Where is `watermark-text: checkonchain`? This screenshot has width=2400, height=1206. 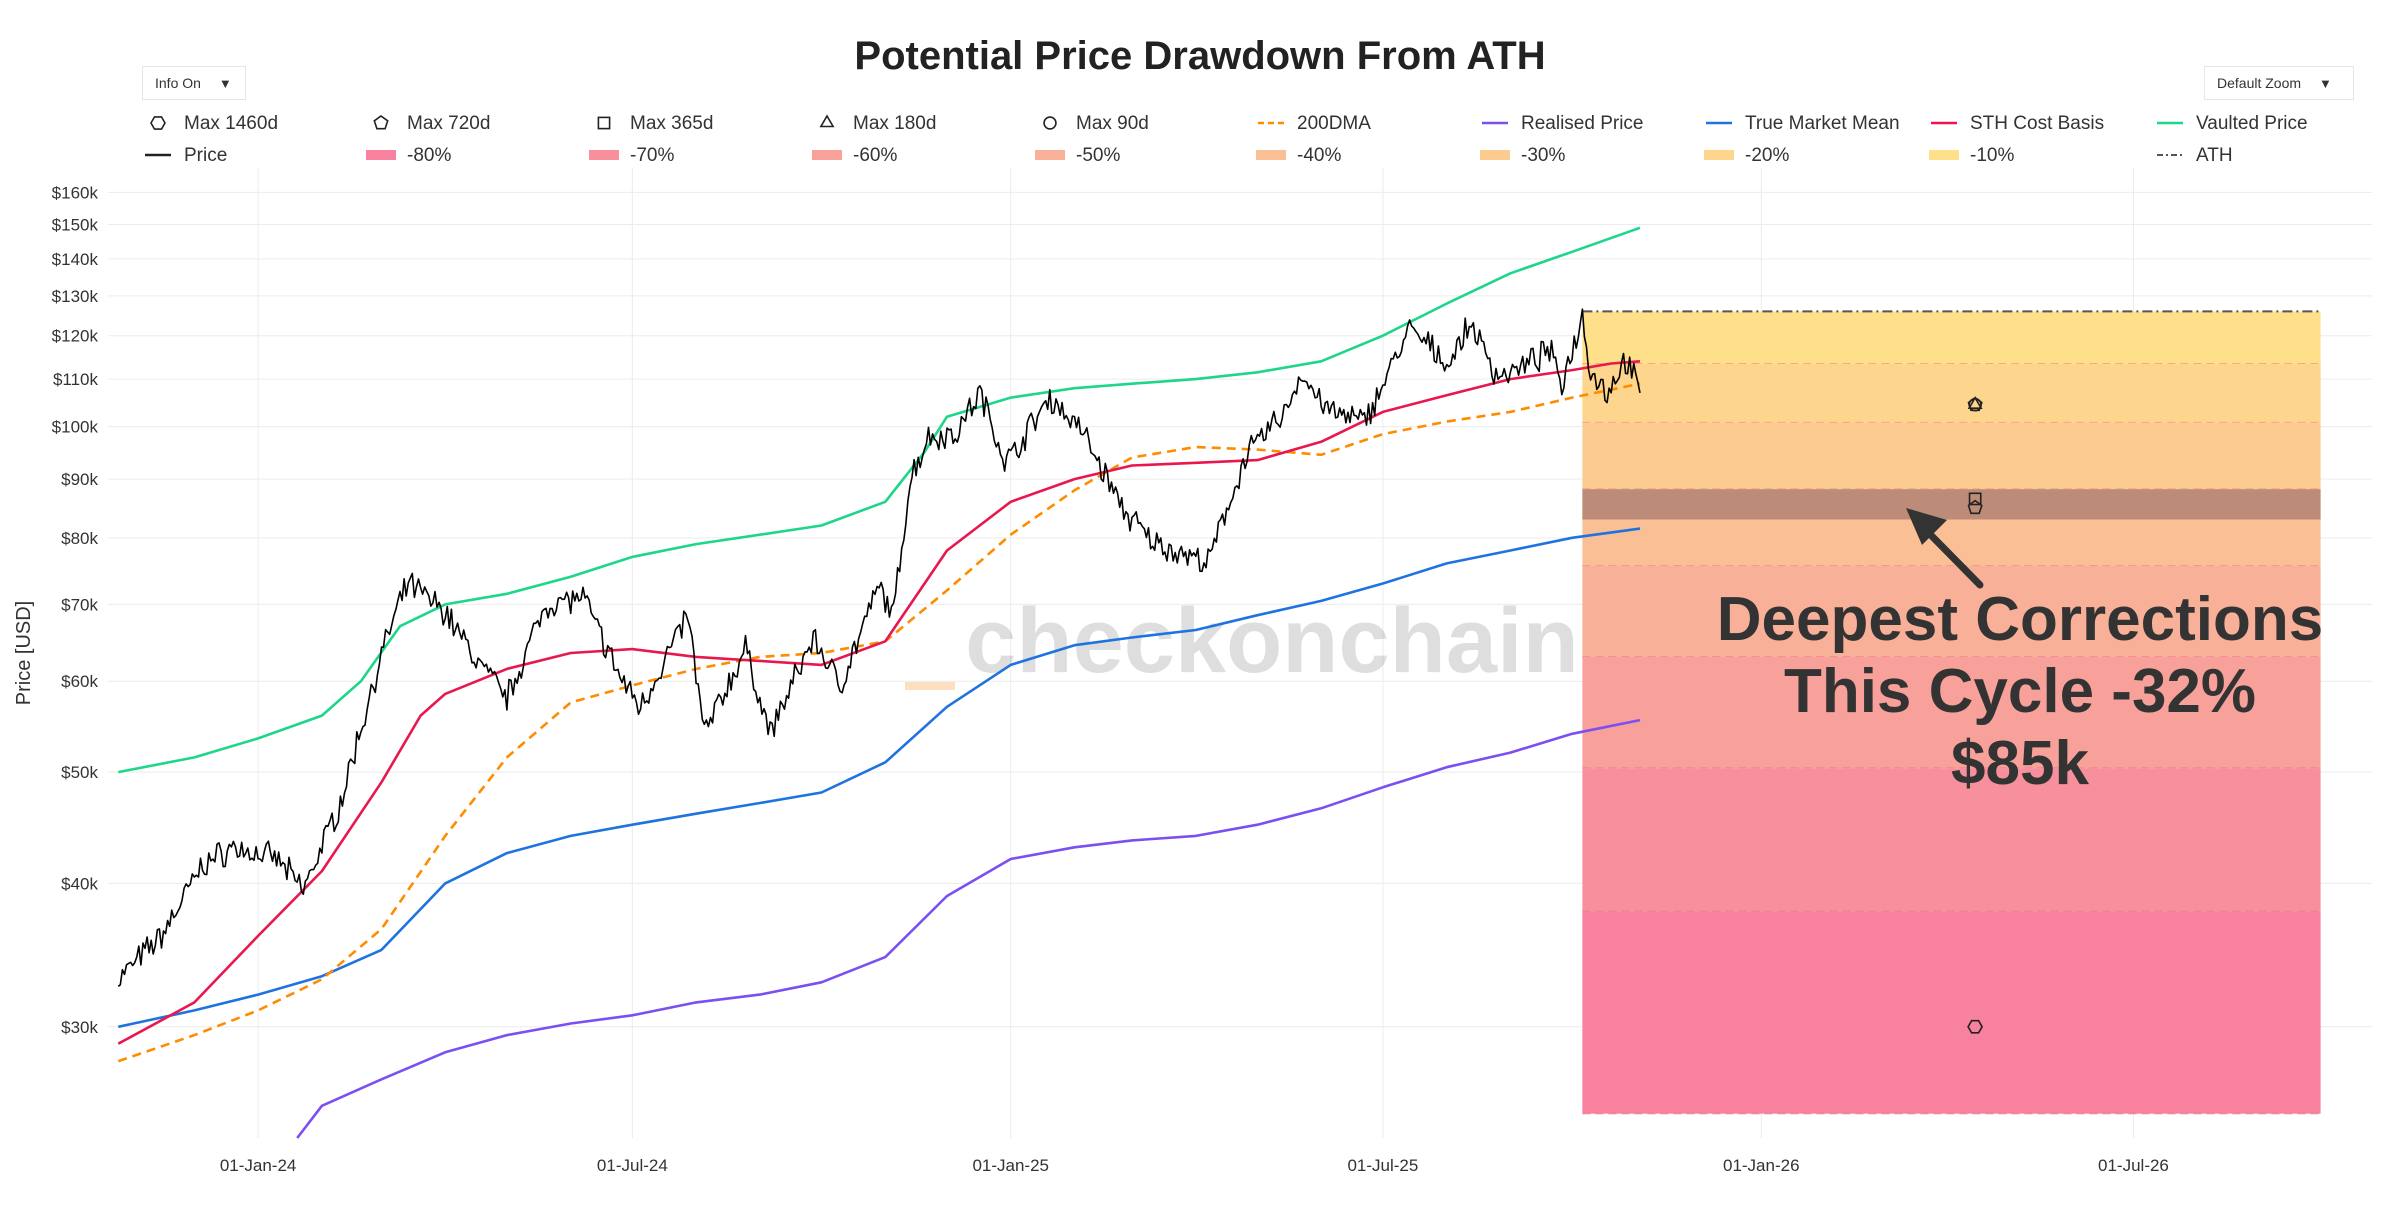
watermark-text: checkonchain is located at coordinates (1272, 641).